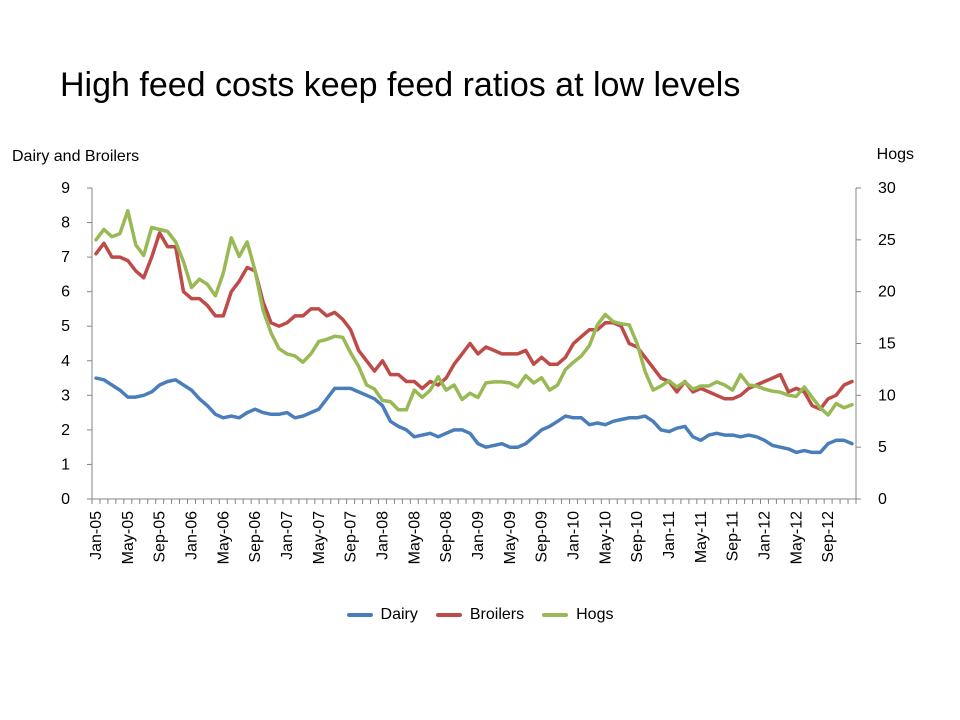 Image resolution: width=960 pixels, height=720 pixels. Describe the element at coordinates (887, 395) in the screenshot. I see `right-tick-label: 10` at that location.